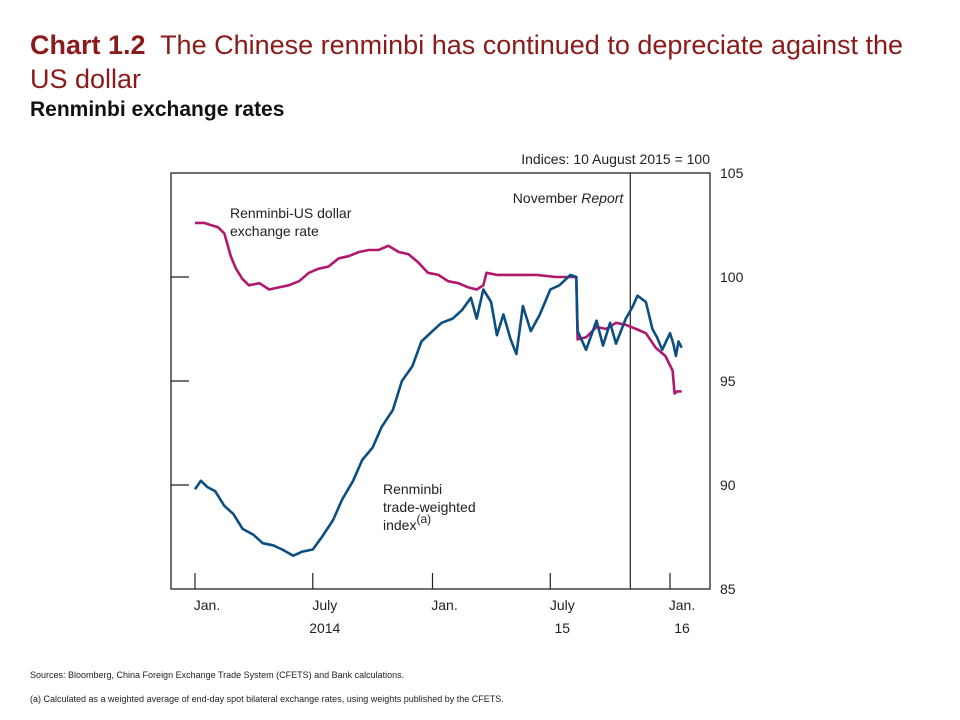 This screenshot has width=960, height=720. I want to click on chart-subtitle: Renminbi exchange rates, so click(157, 109).